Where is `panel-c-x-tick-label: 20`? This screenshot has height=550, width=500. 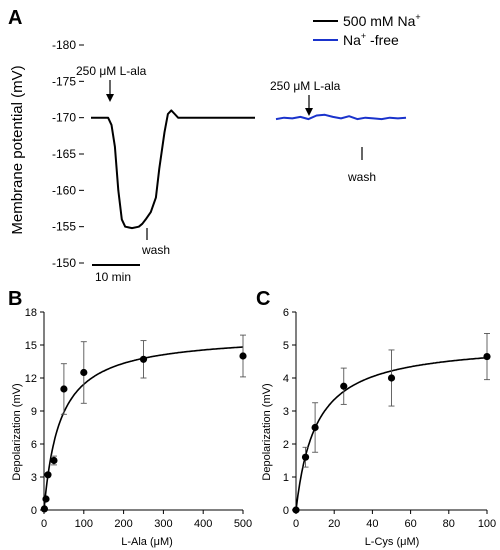 panel-c-x-tick-label: 20 is located at coordinates (334, 524).